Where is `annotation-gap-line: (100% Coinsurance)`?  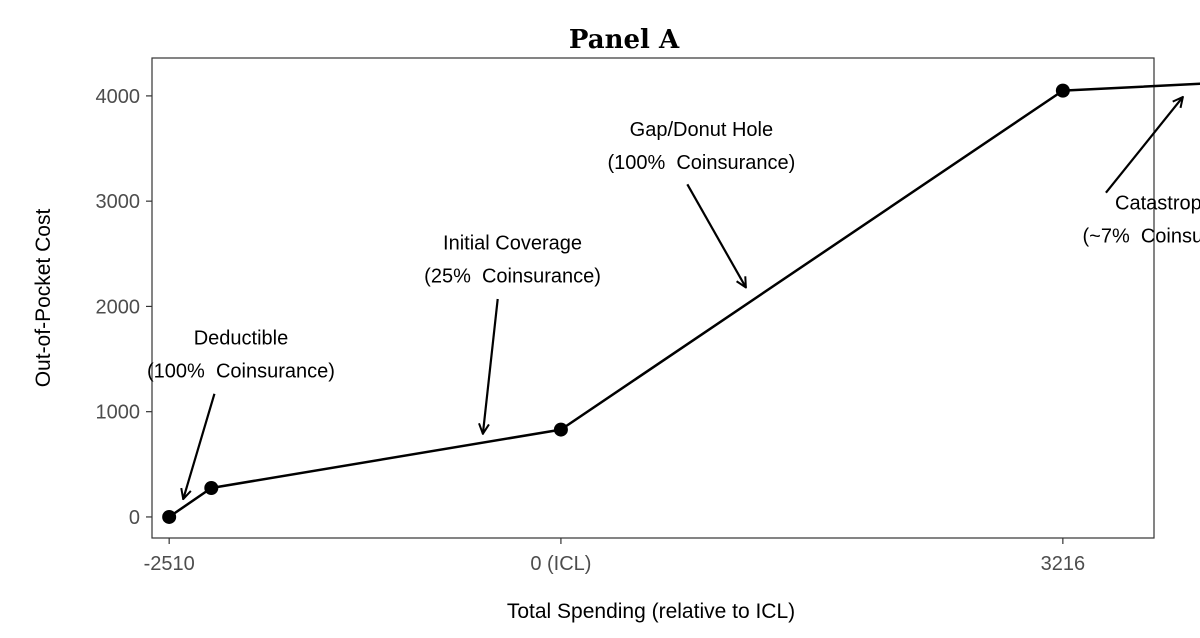 annotation-gap-line: (100% Coinsurance) is located at coordinates (701, 163).